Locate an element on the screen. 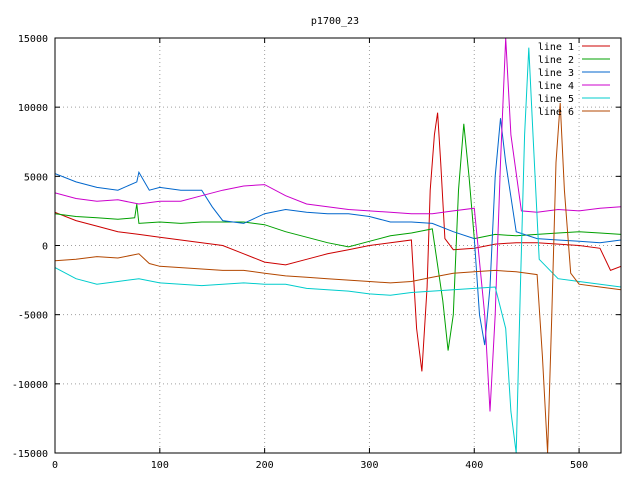 The image size is (640, 480). legend-label: line 5 is located at coordinates (556, 99).